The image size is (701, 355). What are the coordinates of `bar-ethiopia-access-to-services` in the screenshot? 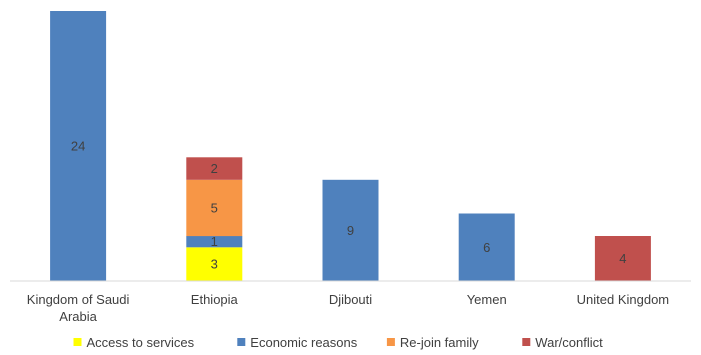 It's located at (214, 264).